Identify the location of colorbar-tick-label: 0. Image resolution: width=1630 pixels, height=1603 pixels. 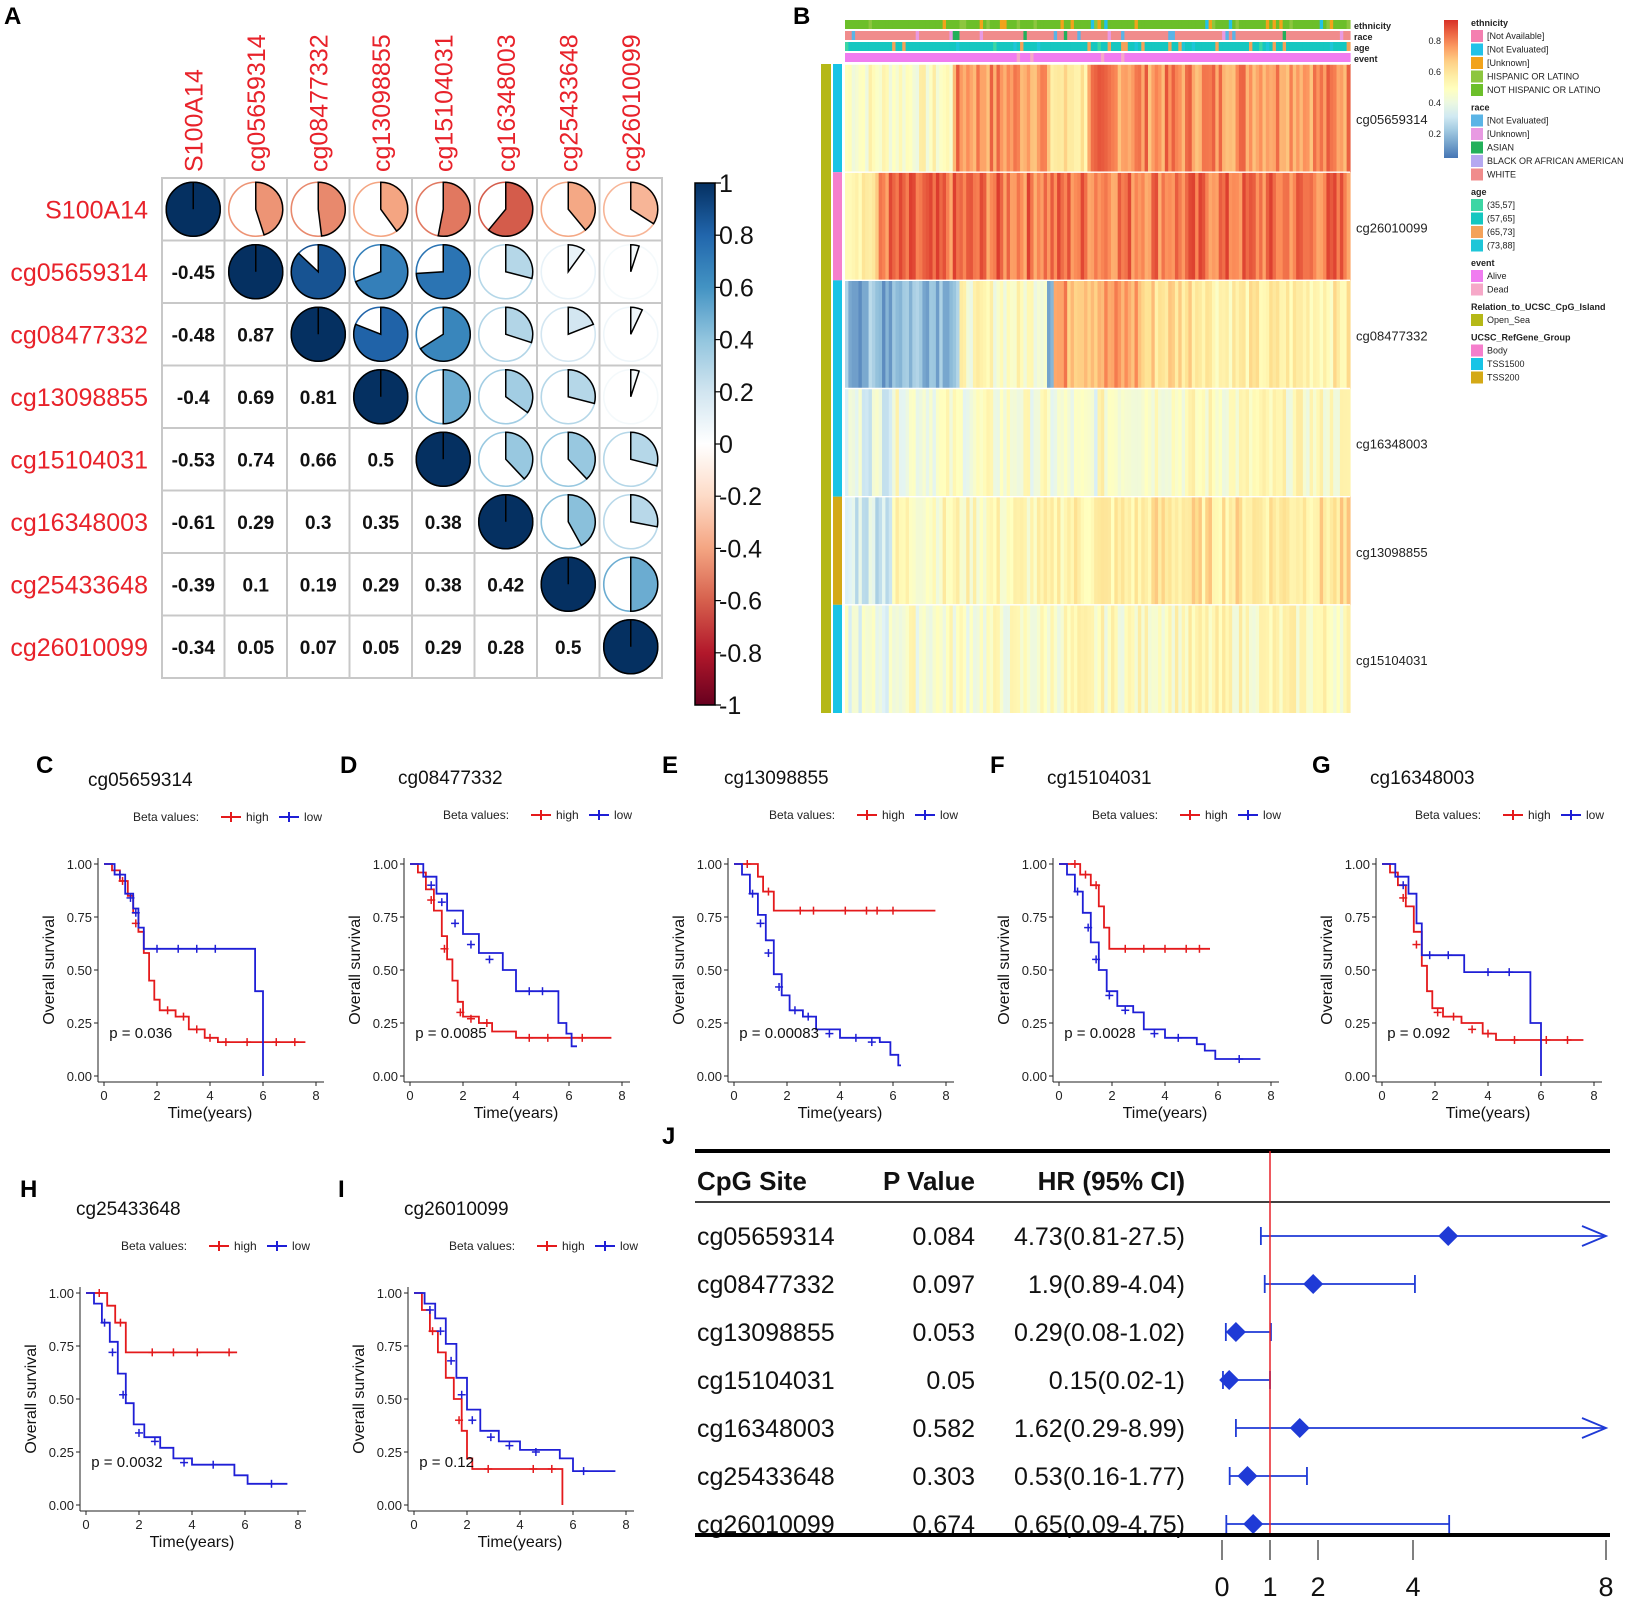
(726, 445).